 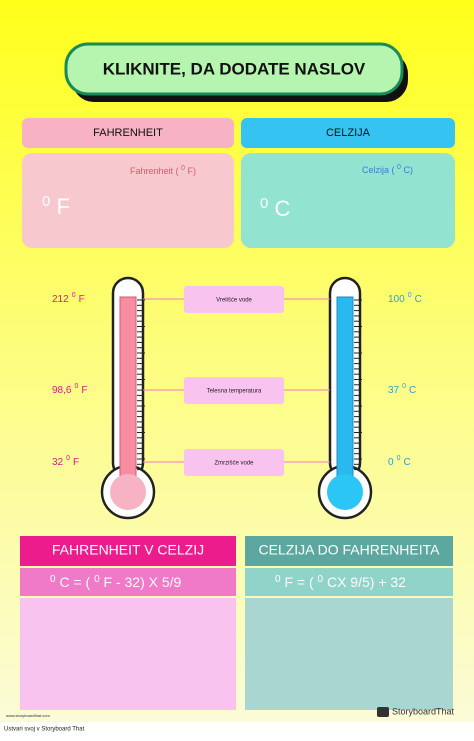 What do you see at coordinates (340, 580) in the screenshot?
I see `formula: 0 F = ( 0 CX 9/5) + 32` at bounding box center [340, 580].